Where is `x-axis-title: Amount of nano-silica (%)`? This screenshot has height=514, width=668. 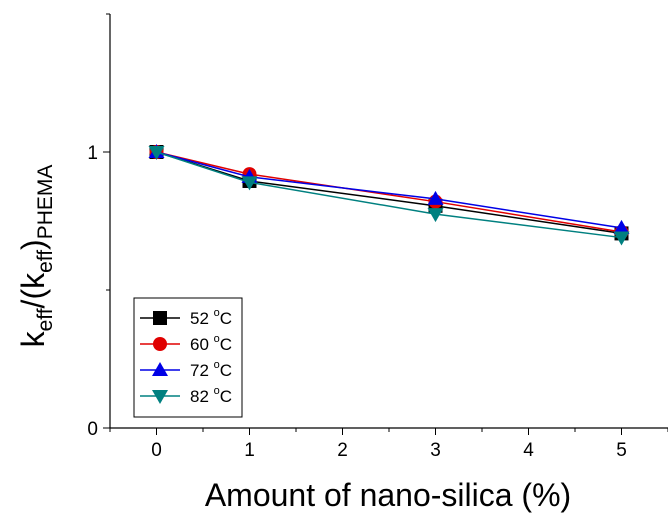
x-axis-title: Amount of nano-silica (%) is located at coordinates (388, 495).